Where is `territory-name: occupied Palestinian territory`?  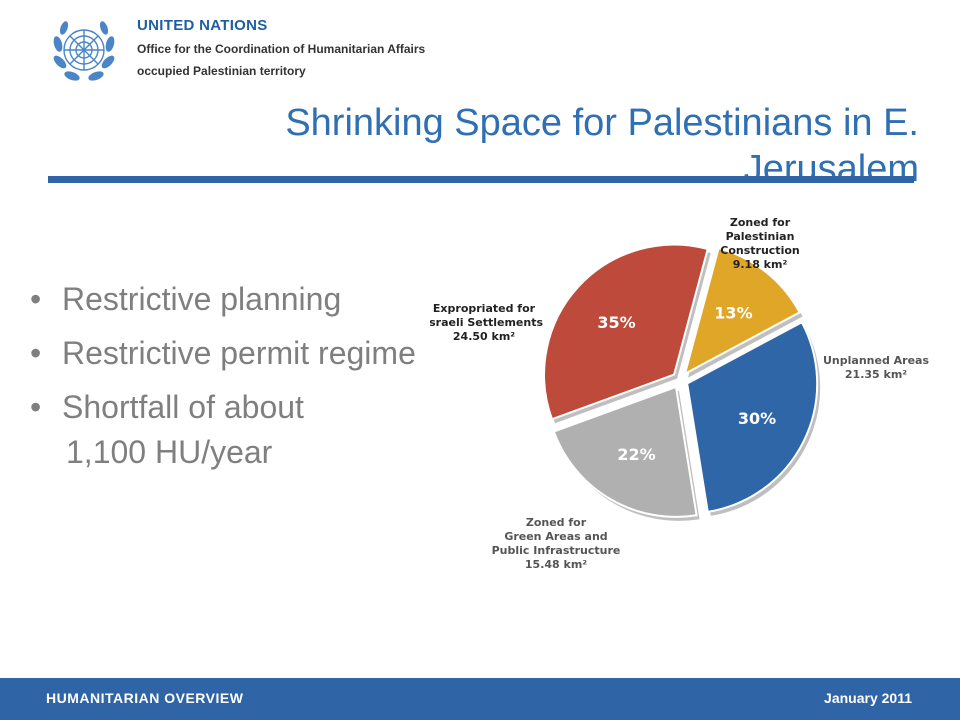 territory-name: occupied Palestinian territory is located at coordinates (221, 71).